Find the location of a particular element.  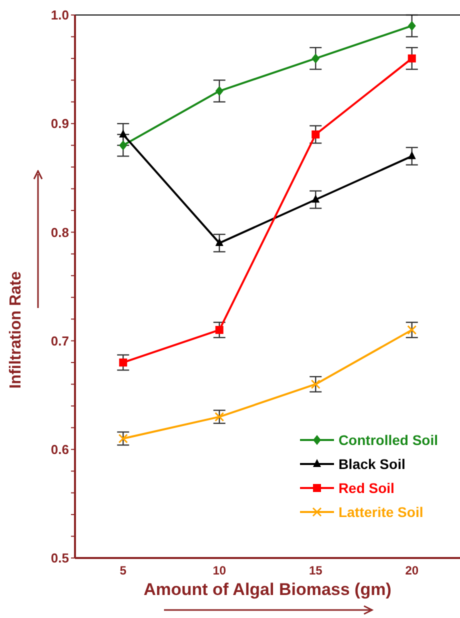

y-tick-label: 0.5 is located at coordinates (59, 558).